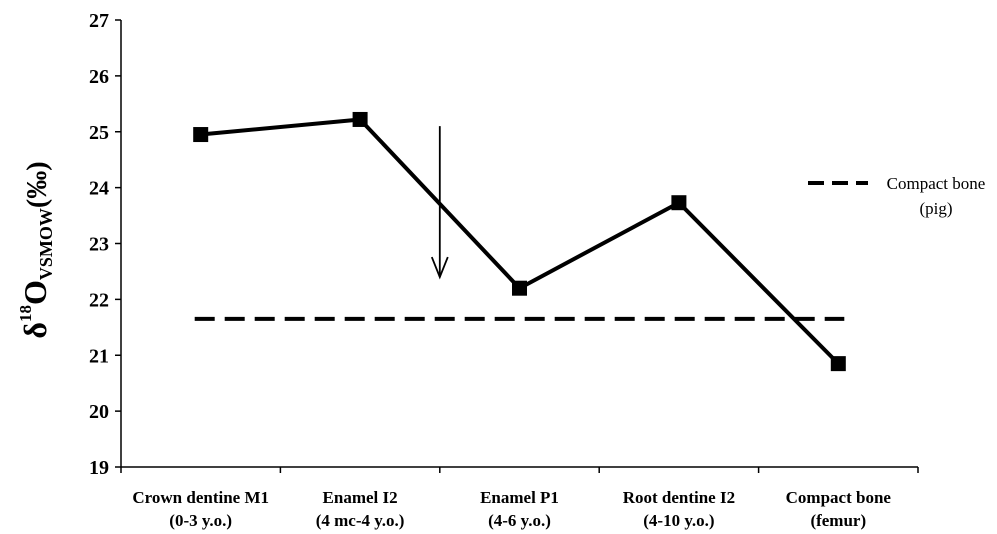  Describe the element at coordinates (519, 520) in the screenshot. I see `x-category-label: (4-6 y.o.)` at that location.